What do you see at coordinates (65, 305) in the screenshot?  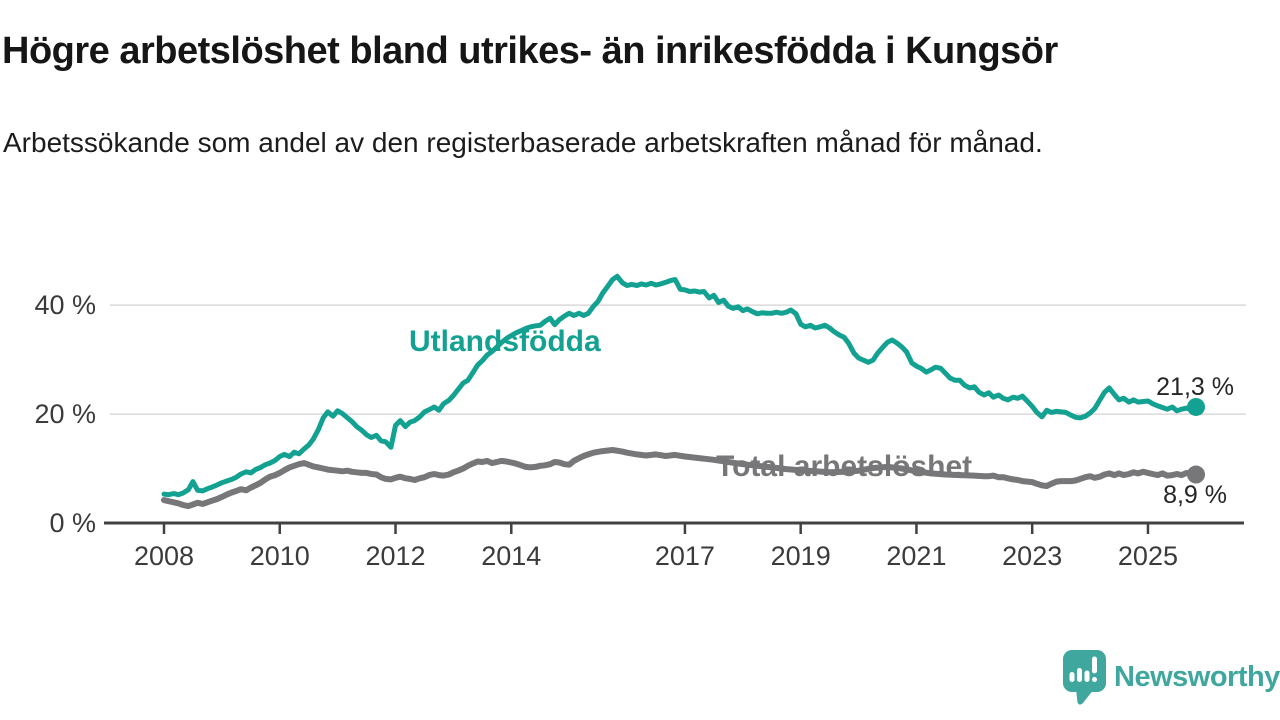 I see `y-axis-tick-label: 40 %` at bounding box center [65, 305].